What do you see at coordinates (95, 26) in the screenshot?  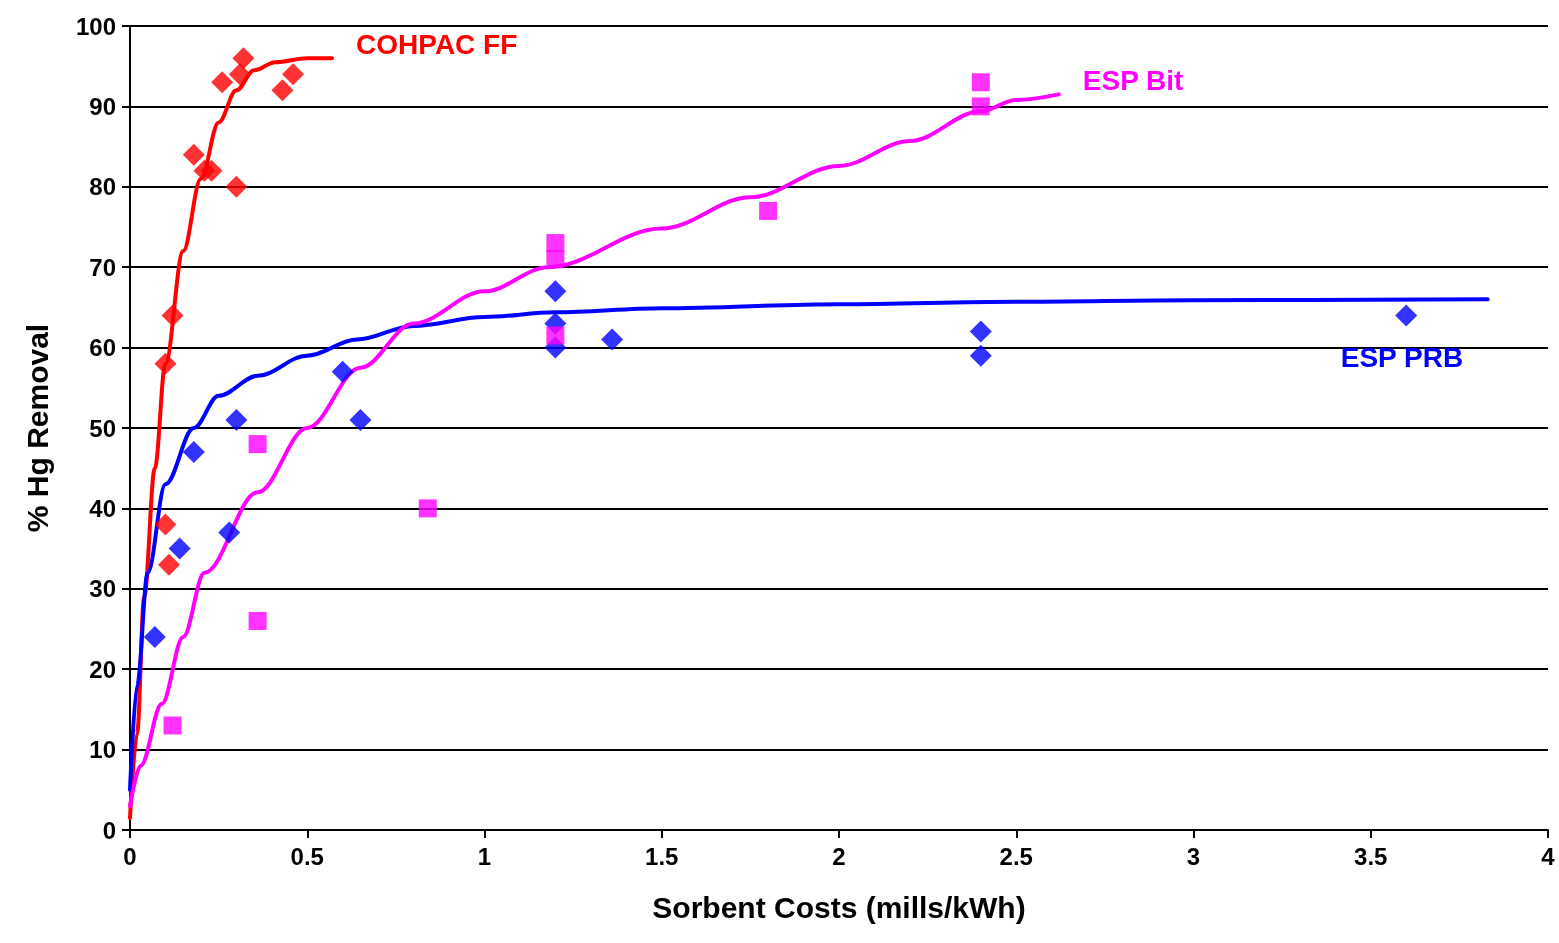 I see `y-tick-label: 100` at bounding box center [95, 26].